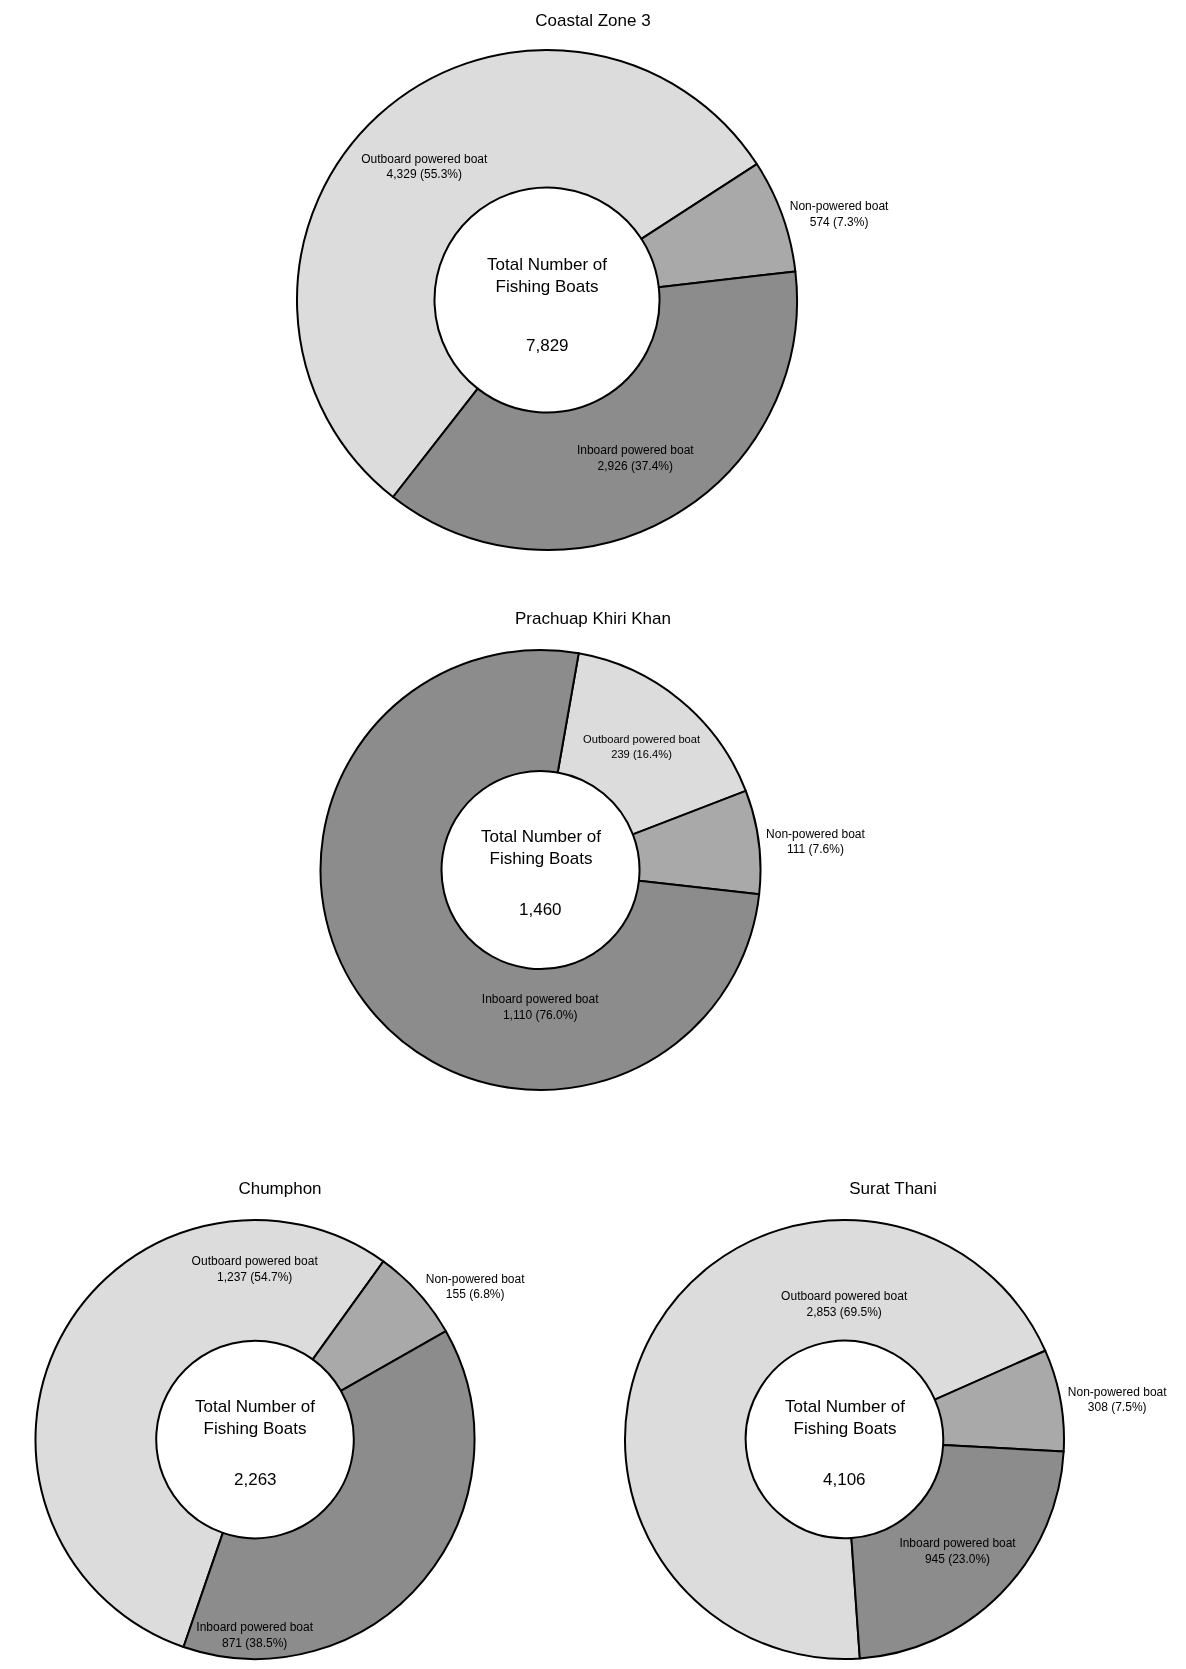 The height and width of the screenshot is (1669, 1186). I want to click on data-label: 1,237 (54.7%), so click(254, 1276).